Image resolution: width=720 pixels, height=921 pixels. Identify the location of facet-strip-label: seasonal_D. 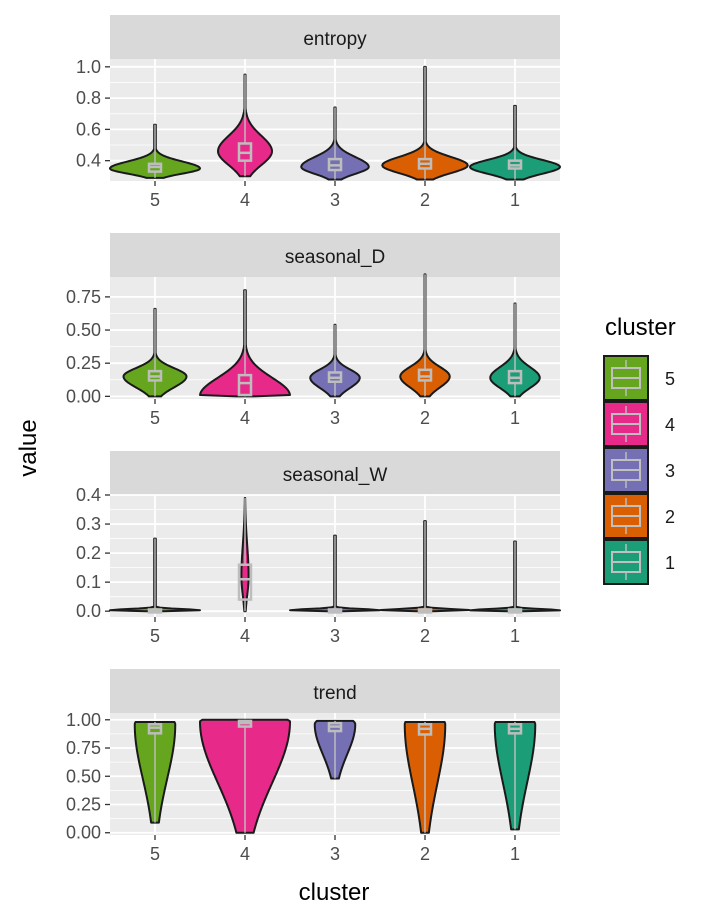
(335, 257).